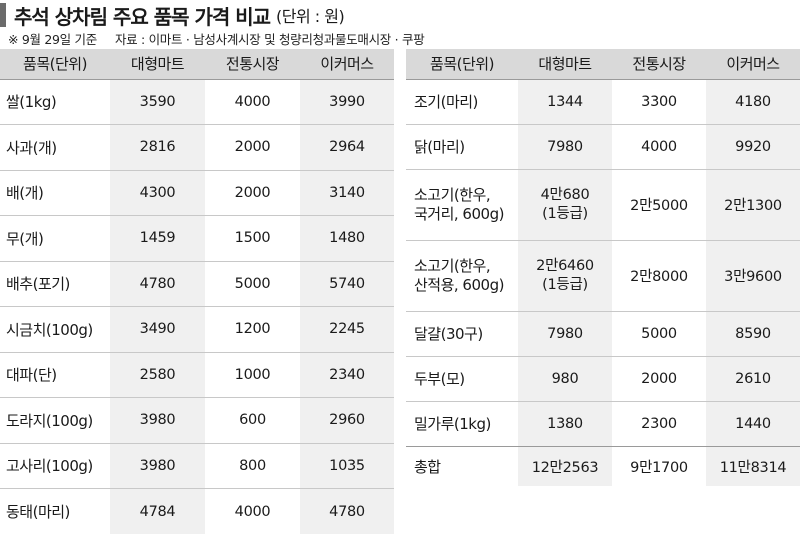  What do you see at coordinates (462, 333) in the screenshot?
I see `item-name: 달걀(30구)` at bounding box center [462, 333].